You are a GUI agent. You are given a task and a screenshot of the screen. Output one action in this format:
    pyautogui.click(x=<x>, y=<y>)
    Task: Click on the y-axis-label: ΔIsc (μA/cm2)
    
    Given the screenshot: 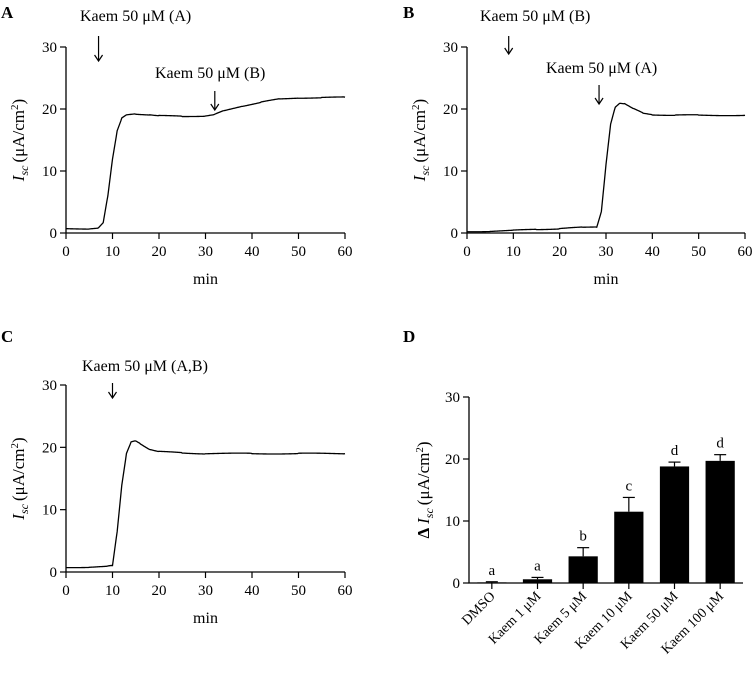 What is the action you would take?
    pyautogui.click(x=425, y=489)
    